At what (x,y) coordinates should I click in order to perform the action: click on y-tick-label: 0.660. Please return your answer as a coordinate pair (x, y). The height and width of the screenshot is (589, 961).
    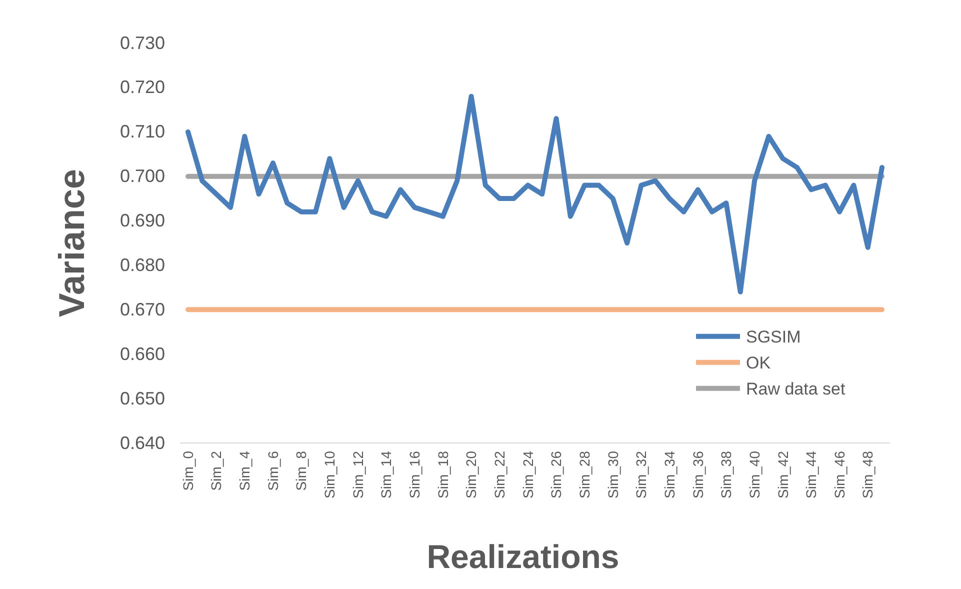
    Looking at the image, I should click on (142, 354).